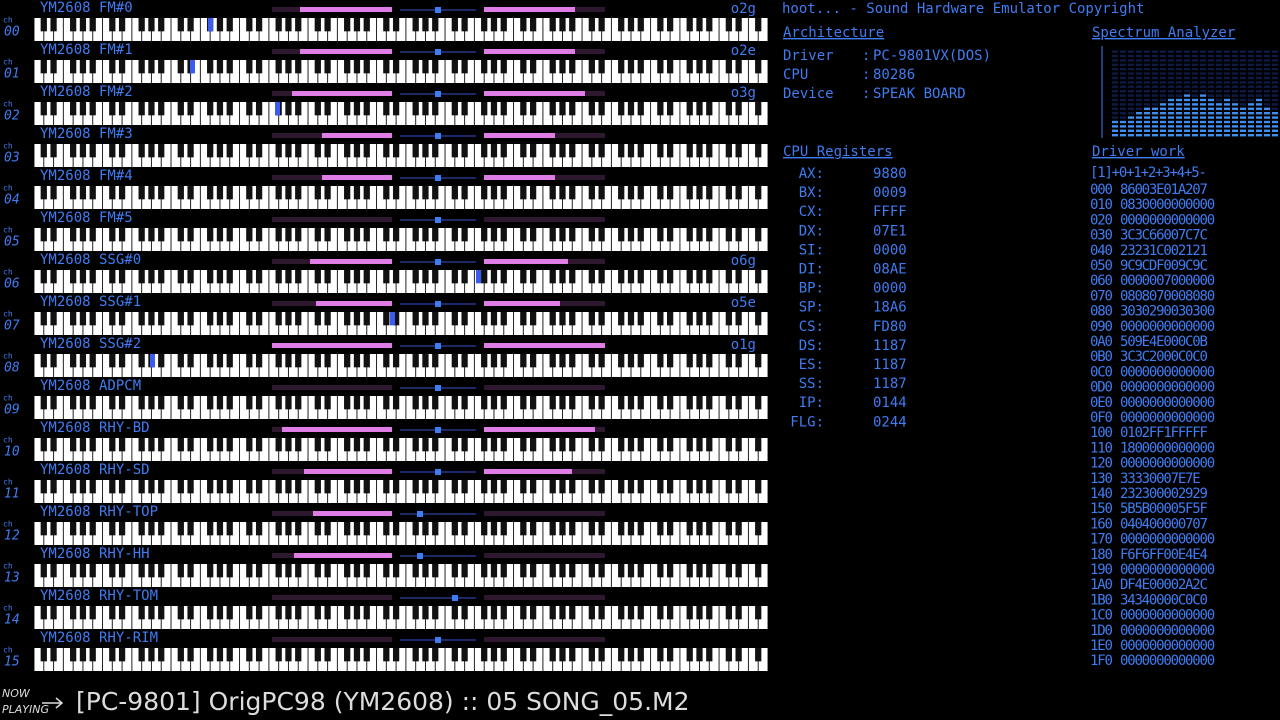 This screenshot has height=720, width=1280. Describe the element at coordinates (1167, 296) in the screenshot. I see `hex-bytes: 0808070008080` at that location.